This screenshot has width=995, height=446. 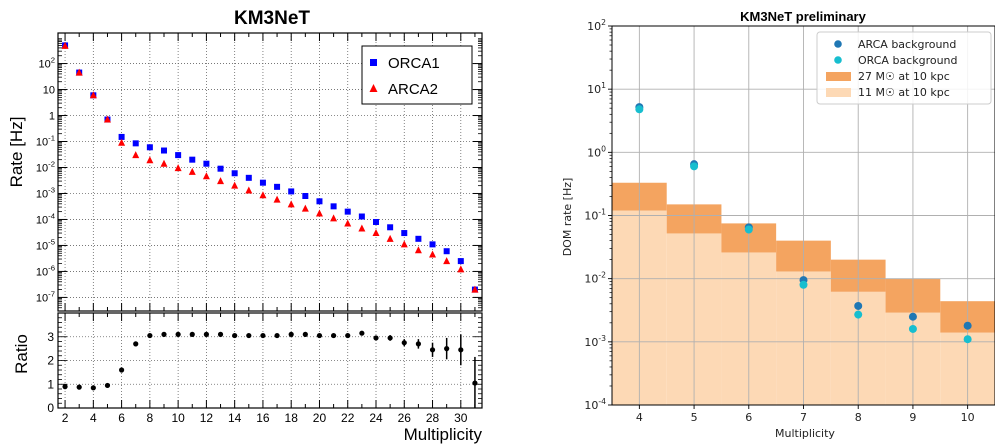 I want to click on left-y-axis-label: Rate [Hz], so click(x=16, y=152).